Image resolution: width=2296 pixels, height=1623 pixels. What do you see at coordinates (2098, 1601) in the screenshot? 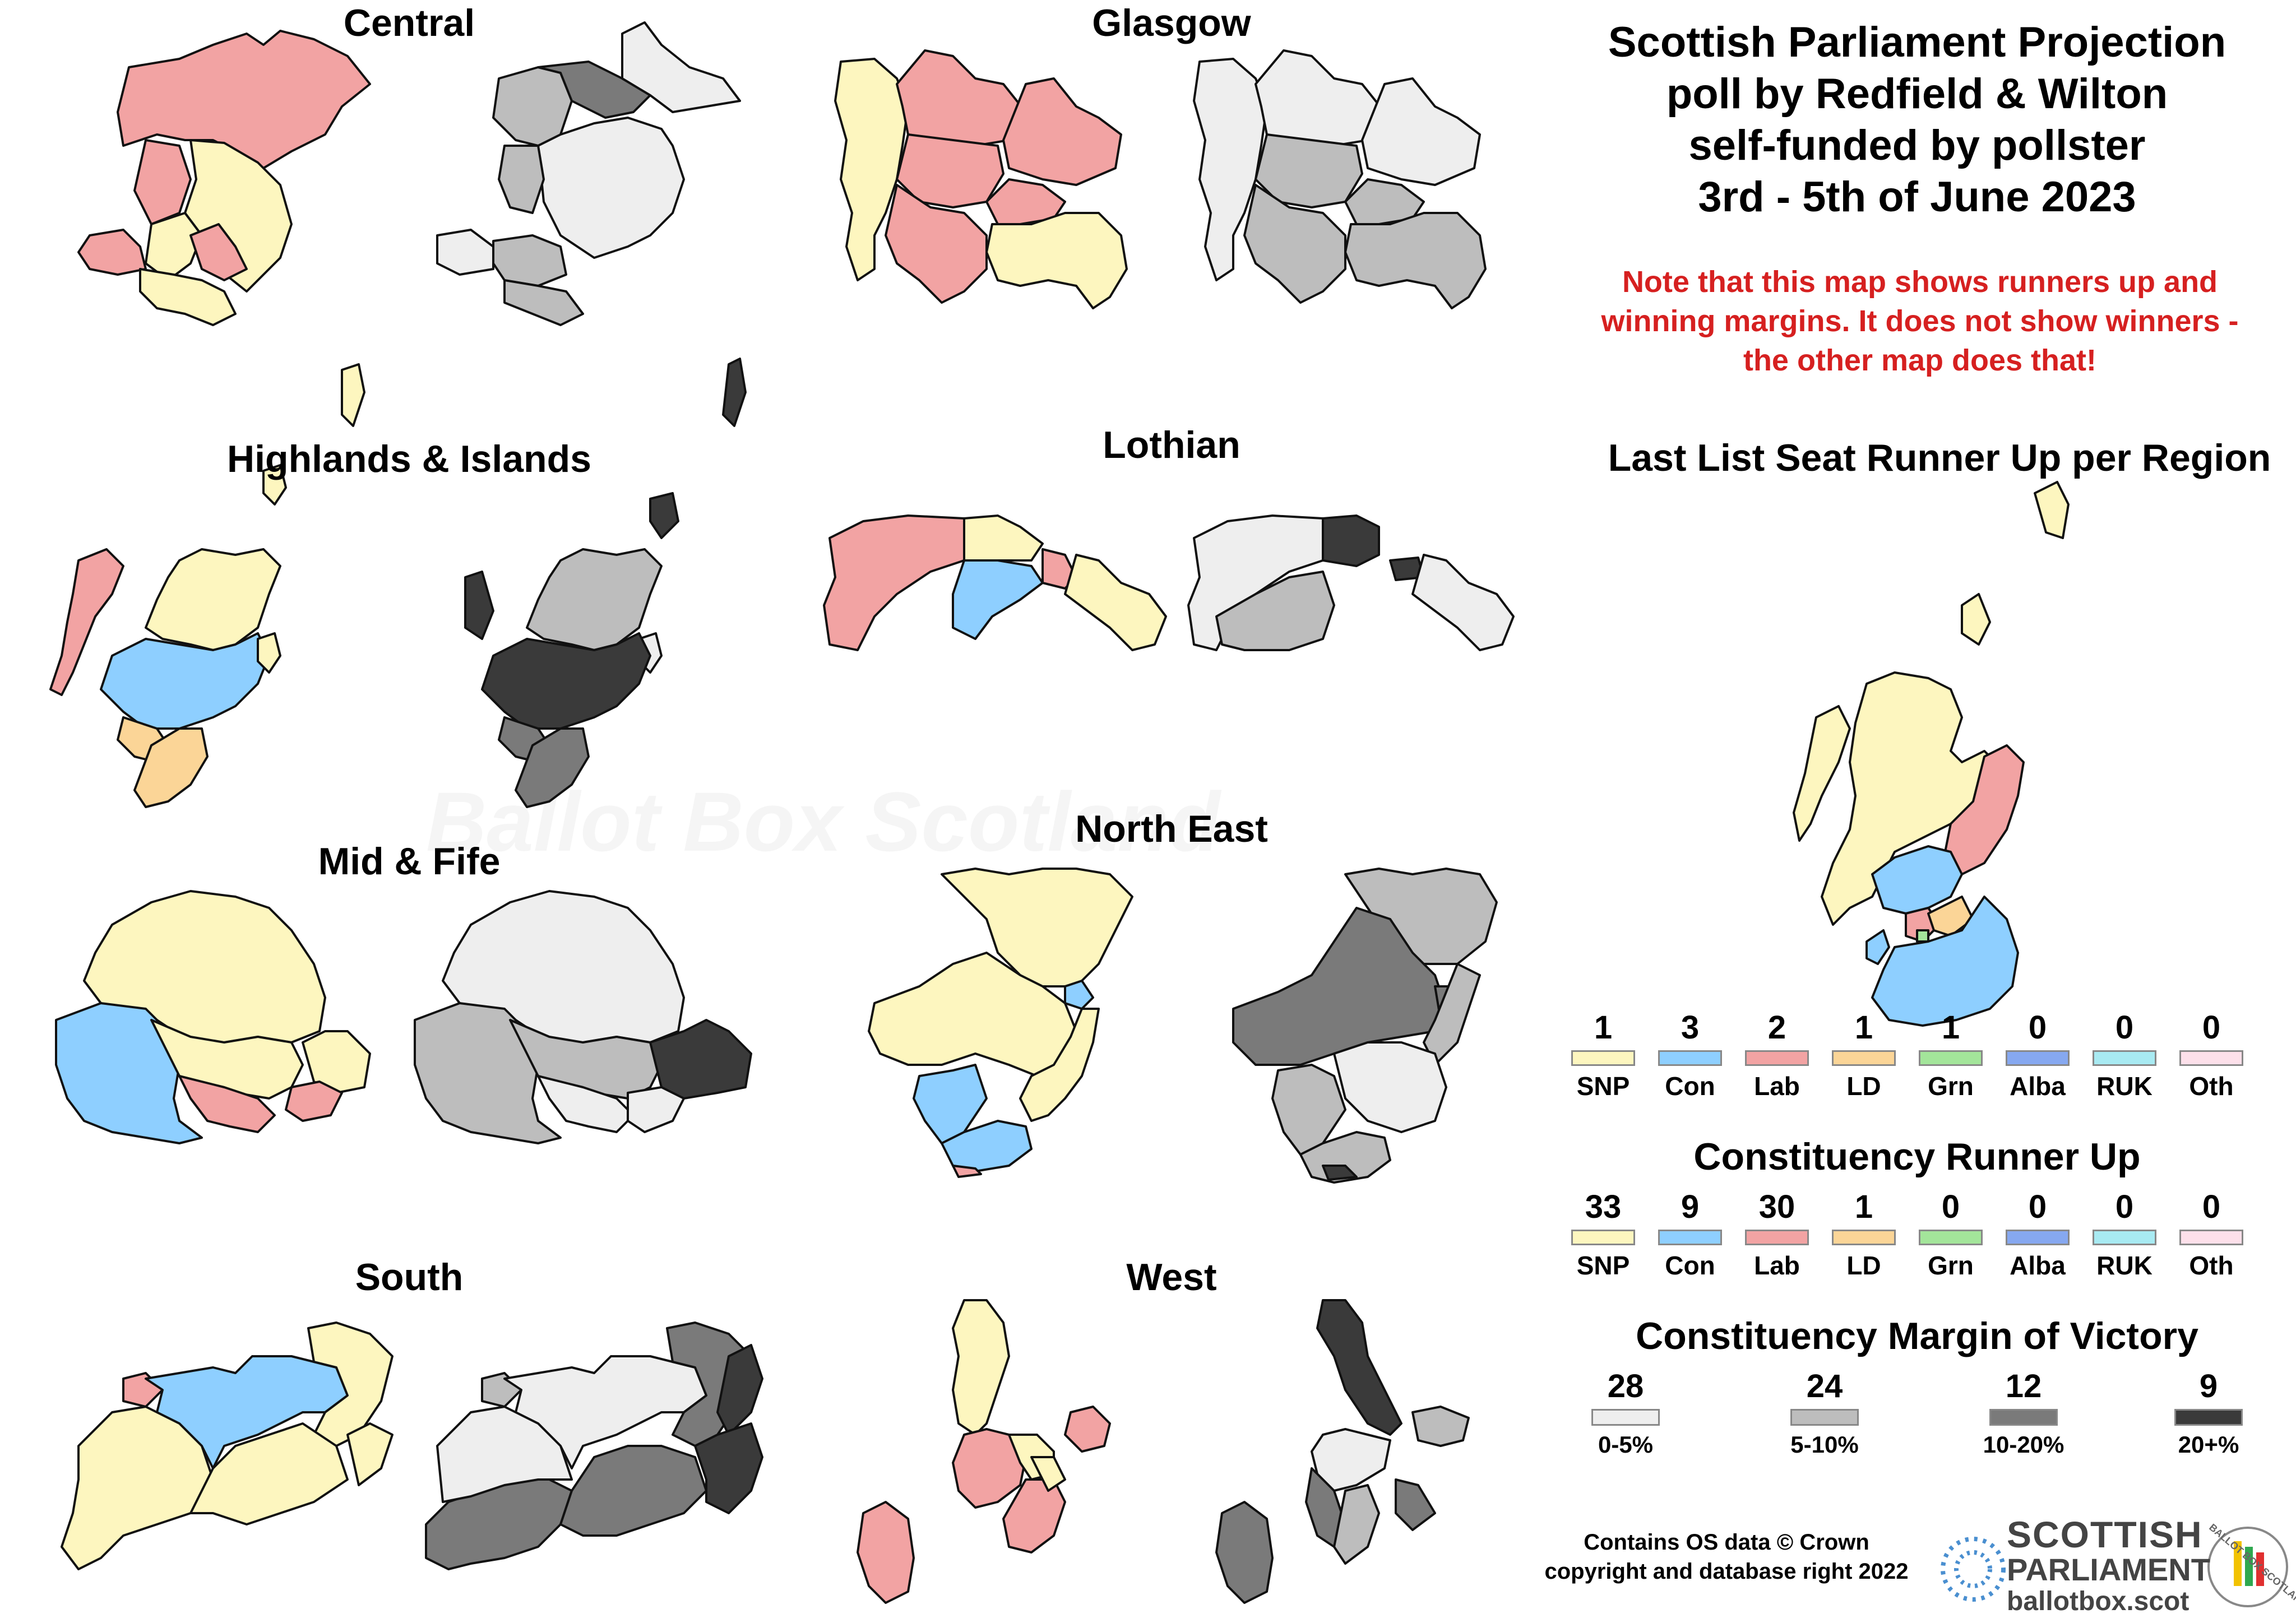
I see `logo-site: ballotbox.scot` at bounding box center [2098, 1601].